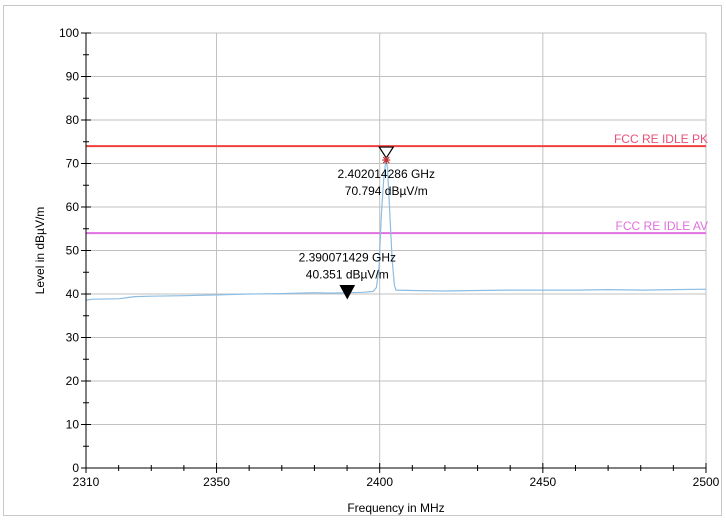 This screenshot has width=726, height=520. What do you see at coordinates (542, 482) in the screenshot?
I see `x-tick-label: 2450` at bounding box center [542, 482].